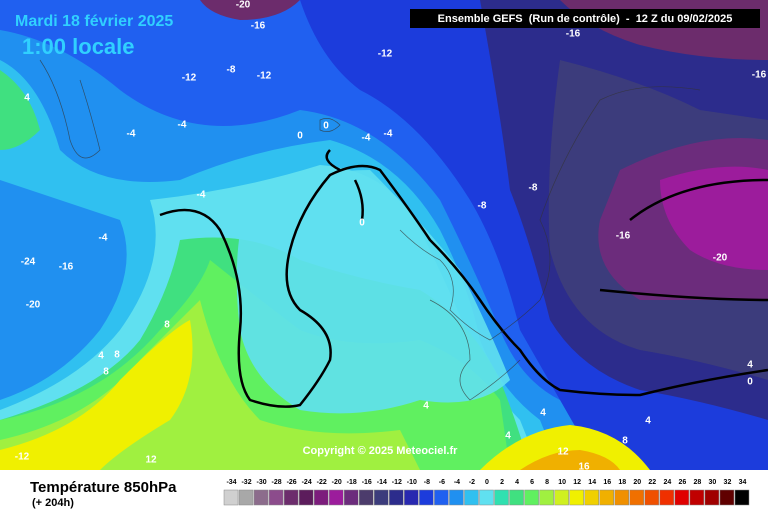 The image size is (768, 512). I want to click on legend-label: 6, so click(532, 482).